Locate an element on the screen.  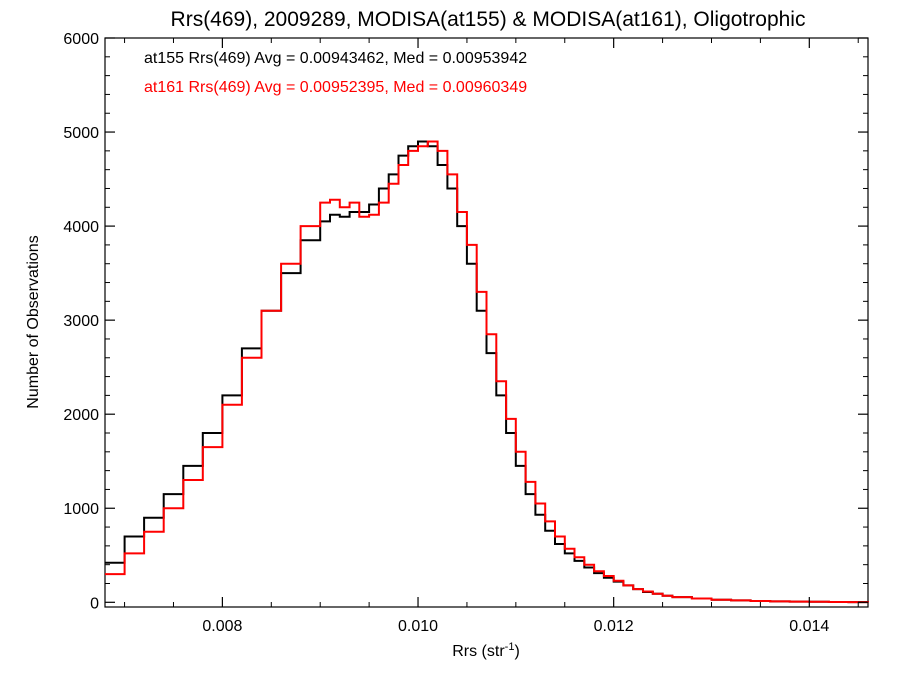
y-tick-label: 2000 is located at coordinates (81, 415).